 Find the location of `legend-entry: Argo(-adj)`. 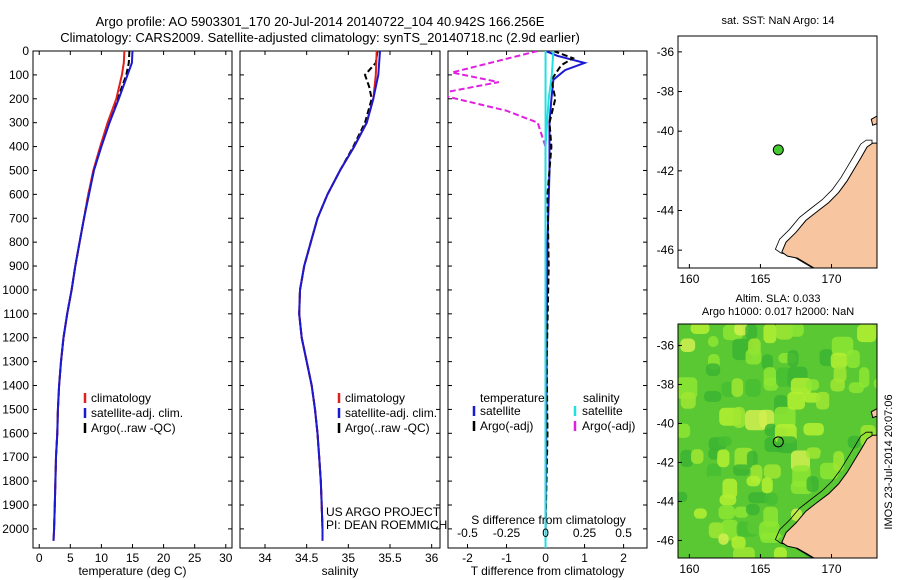

legend-entry: Argo(-adj) is located at coordinates (506, 426).